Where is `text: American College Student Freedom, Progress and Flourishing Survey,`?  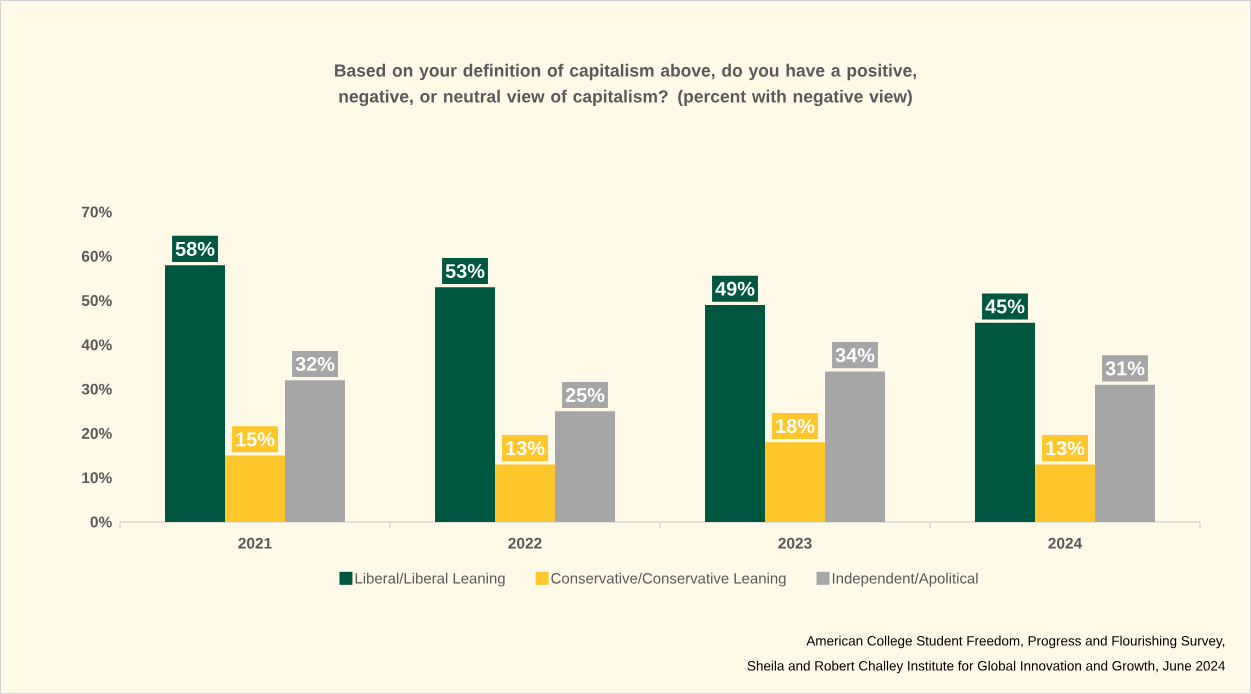
text: American College Student Freedom, Progress and Flourishing Survey, is located at coordinates (1015, 642).